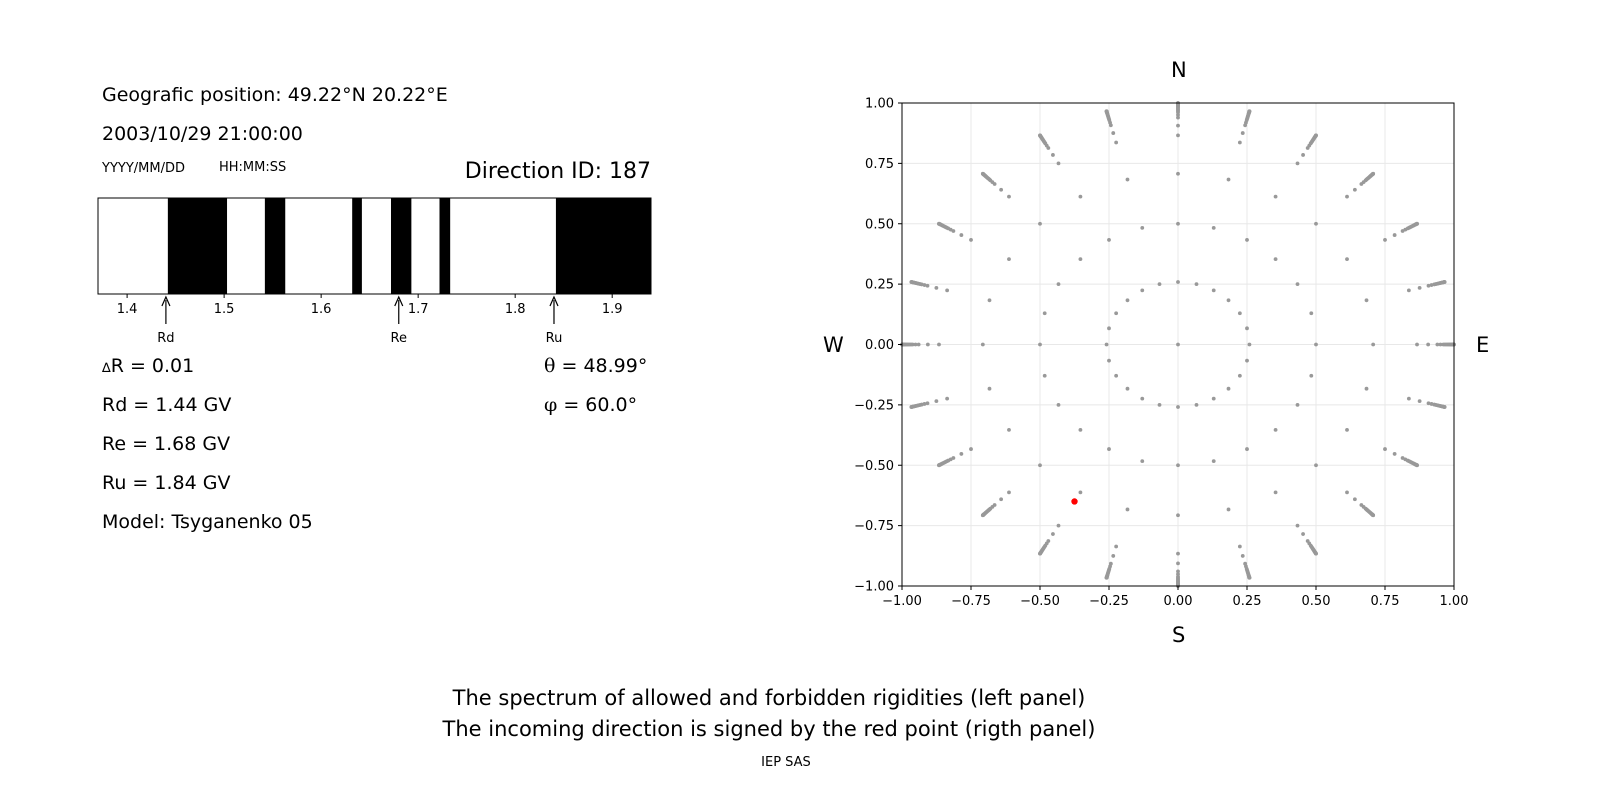  I want to click on spectrum-tick-label: 1.8, so click(515, 309).